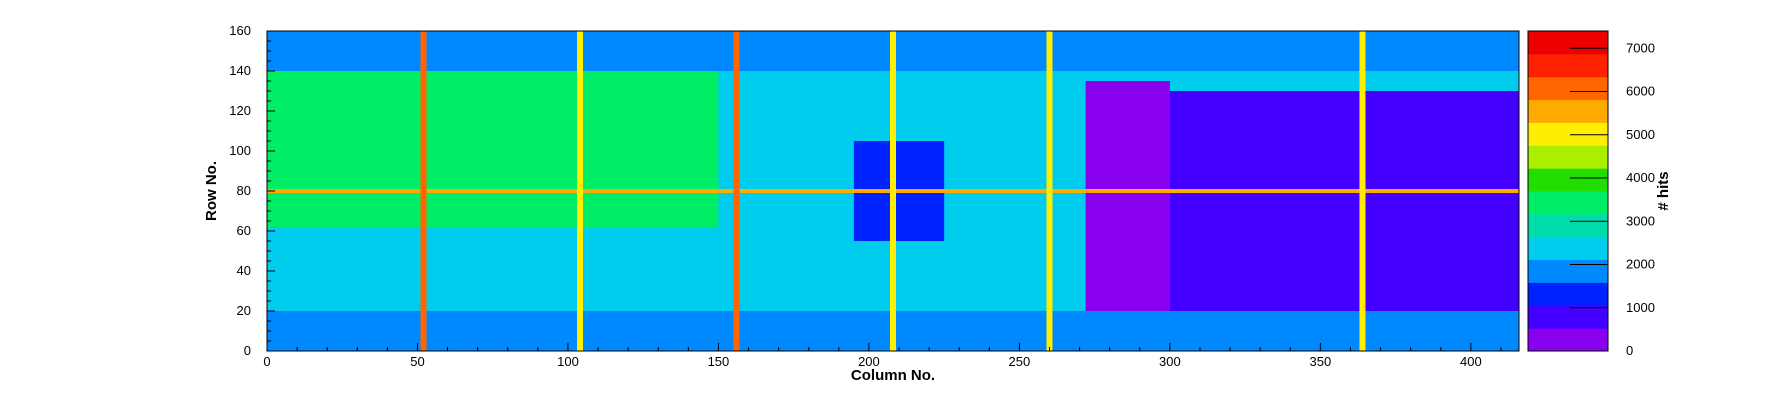 The height and width of the screenshot is (417, 1784). Describe the element at coordinates (719, 361) in the screenshot. I see `x-tick-label: 150` at that location.